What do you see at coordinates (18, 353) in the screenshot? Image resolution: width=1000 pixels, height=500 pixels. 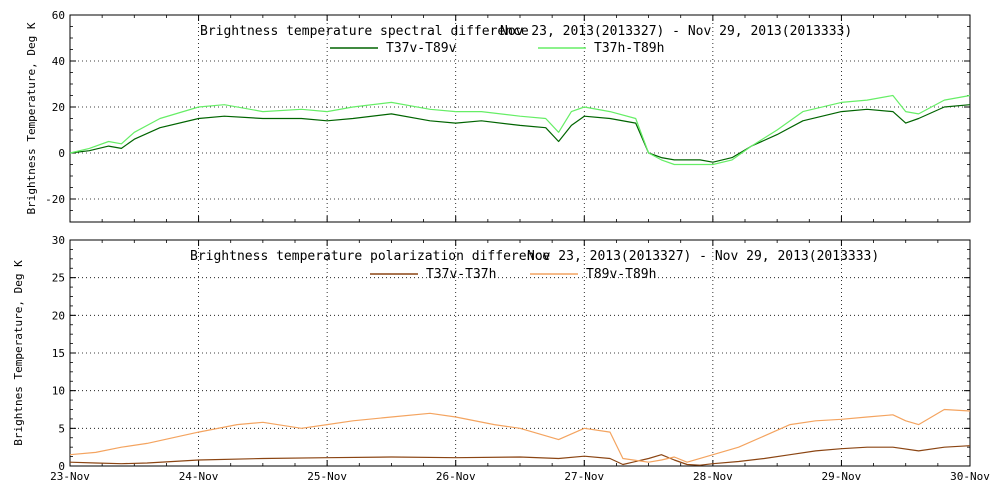 I see `y-axis-label-bottom: Brightnes Temperature, Deg K` at bounding box center [18, 353].